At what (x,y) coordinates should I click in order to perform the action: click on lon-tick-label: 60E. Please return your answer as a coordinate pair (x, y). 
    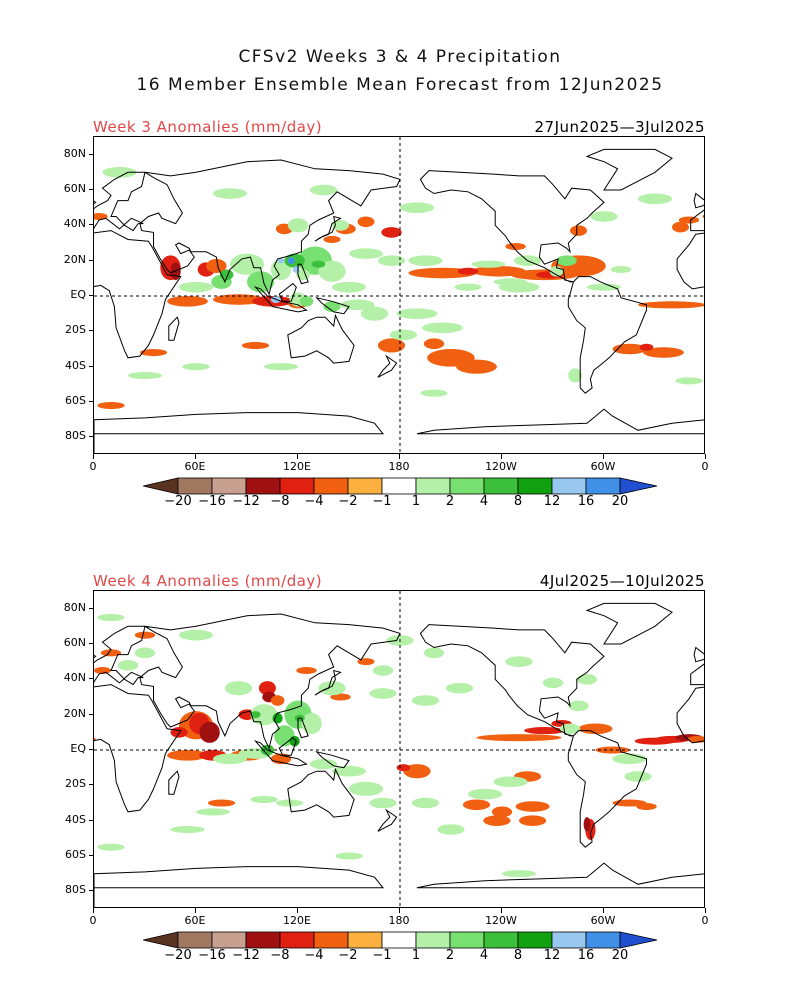
    Looking at the image, I should click on (195, 466).